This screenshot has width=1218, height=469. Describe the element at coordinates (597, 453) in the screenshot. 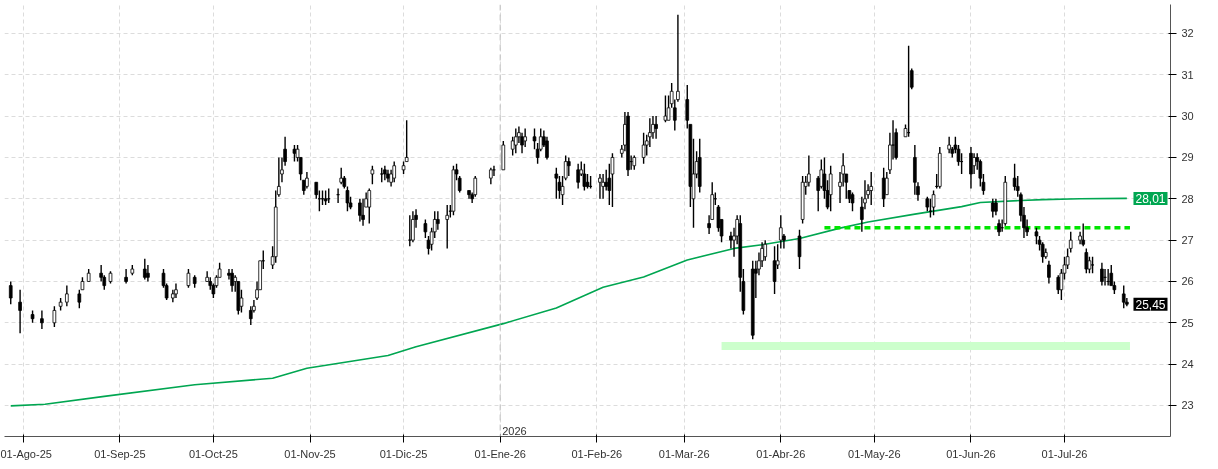

I see `x-tick-label: 01-Feb-26` at that location.